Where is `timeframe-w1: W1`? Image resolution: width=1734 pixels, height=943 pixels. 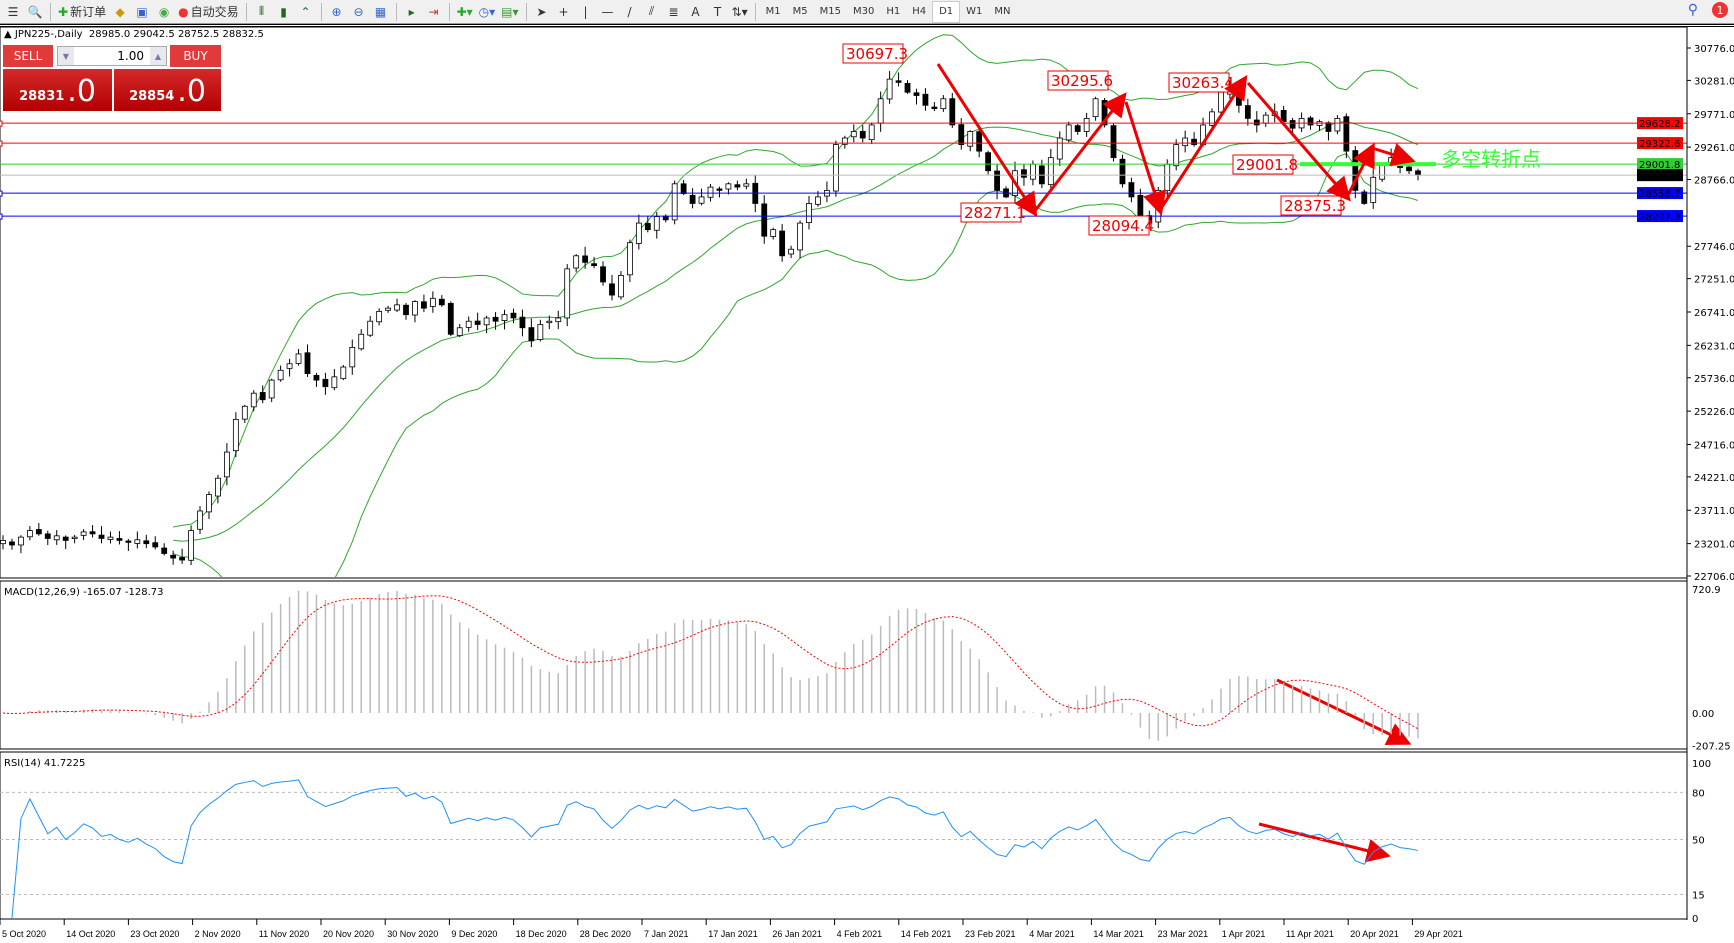 timeframe-w1: W1 is located at coordinates (974, 11).